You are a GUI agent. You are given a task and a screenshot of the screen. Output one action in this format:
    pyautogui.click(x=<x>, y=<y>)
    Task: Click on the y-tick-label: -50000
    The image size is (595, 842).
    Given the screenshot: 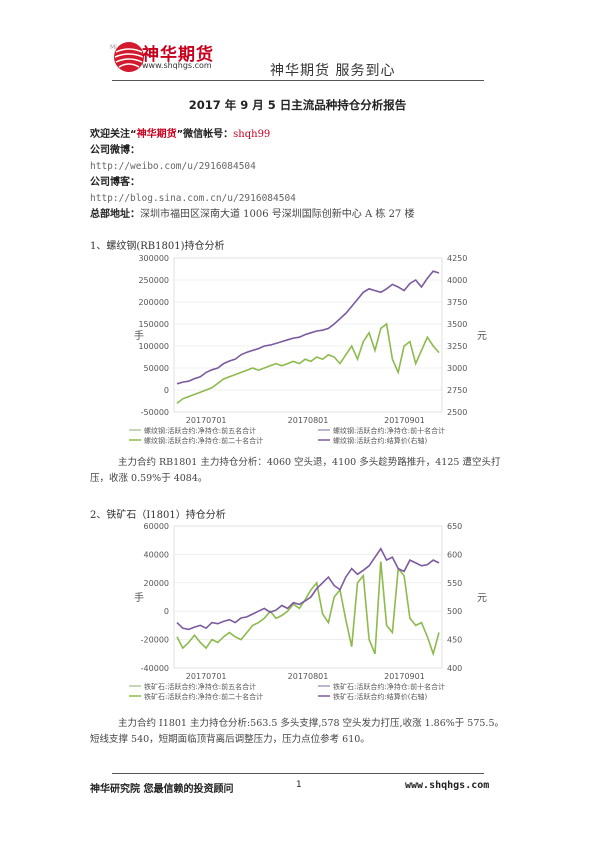 What is the action you would take?
    pyautogui.click(x=155, y=412)
    